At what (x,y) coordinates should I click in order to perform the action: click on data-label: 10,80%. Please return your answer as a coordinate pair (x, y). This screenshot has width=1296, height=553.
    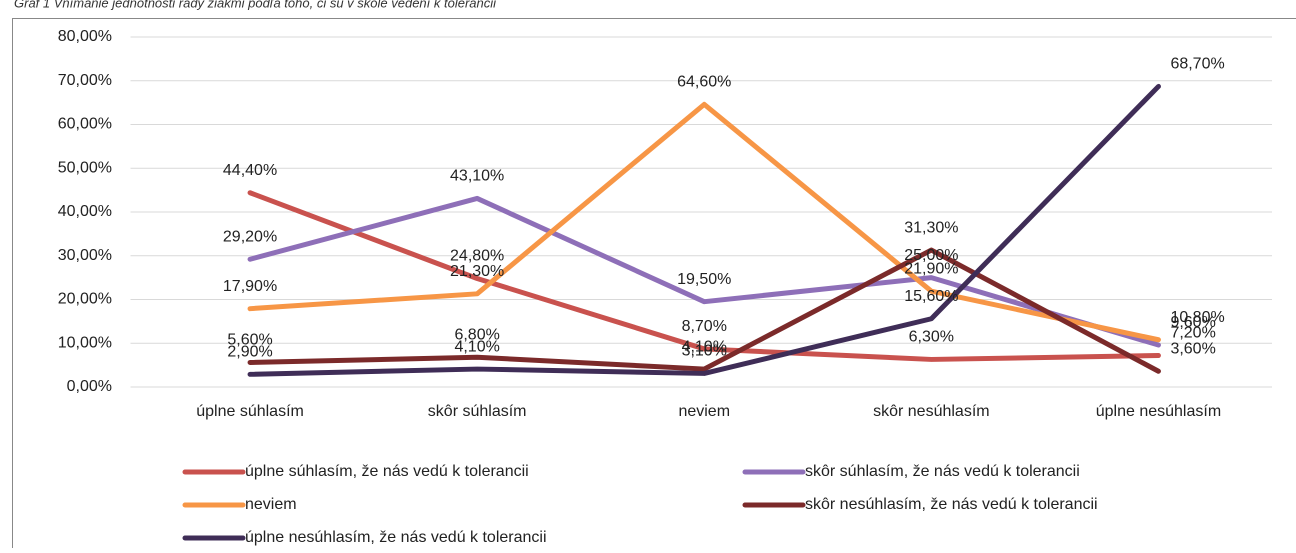
    Looking at the image, I should click on (1197, 317).